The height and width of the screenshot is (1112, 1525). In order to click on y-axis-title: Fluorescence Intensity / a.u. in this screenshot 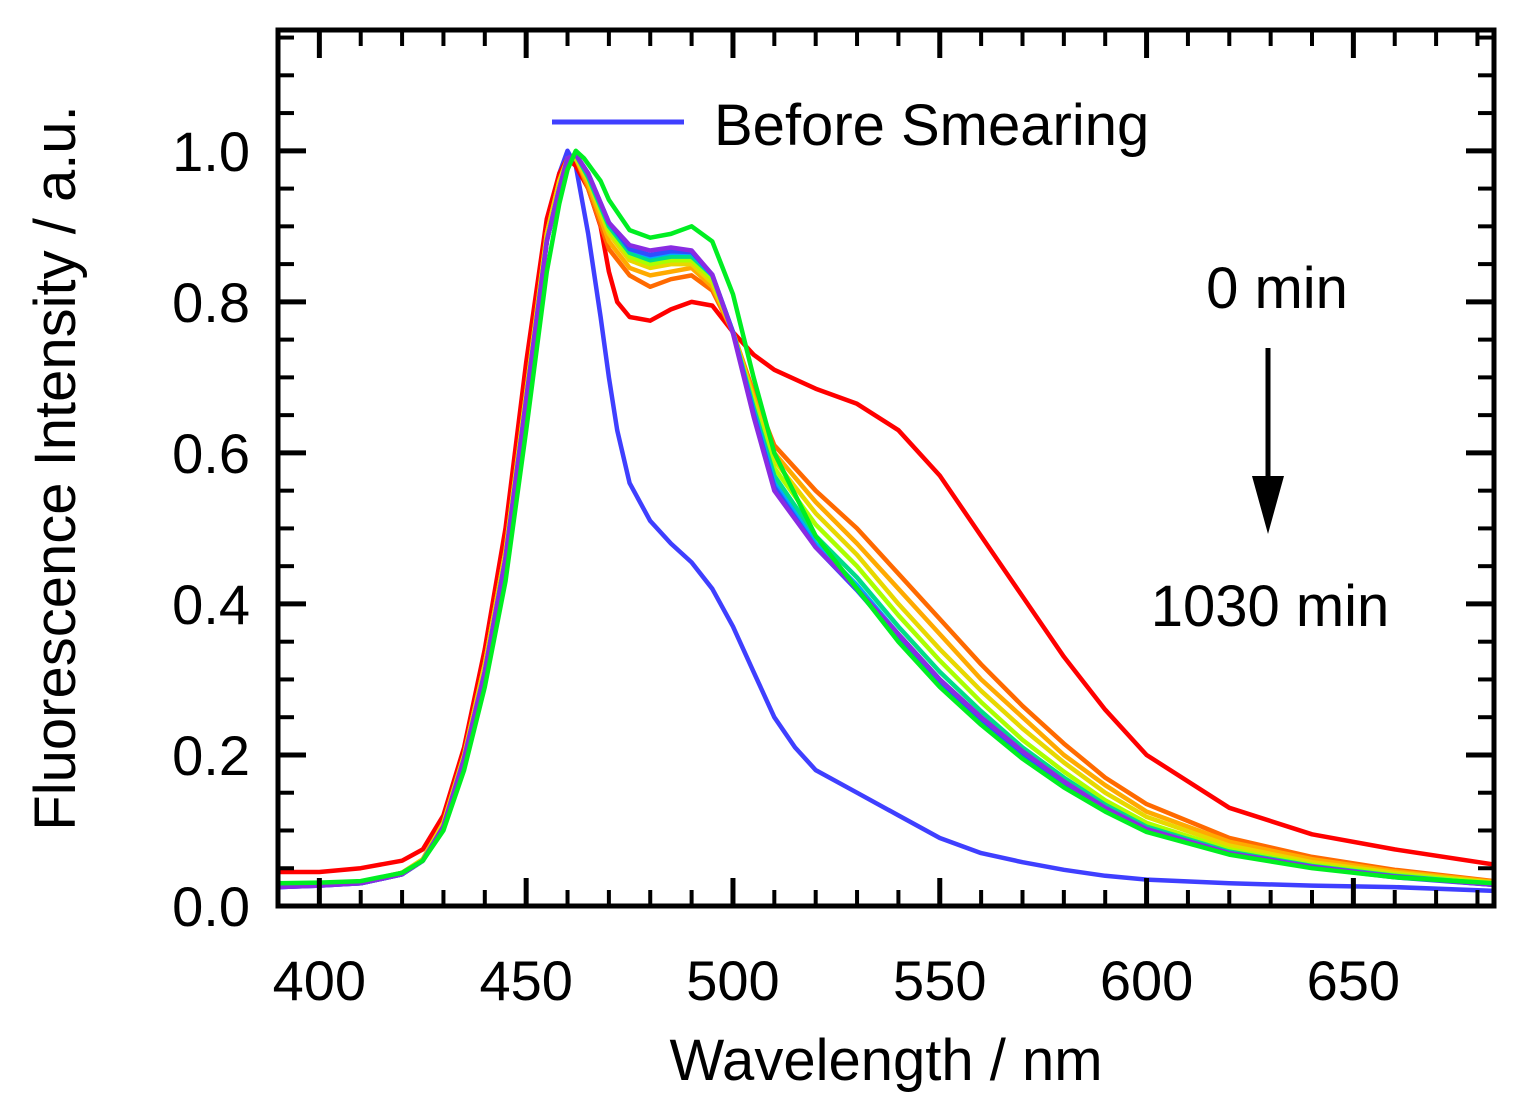, I will do `click(55, 467)`.